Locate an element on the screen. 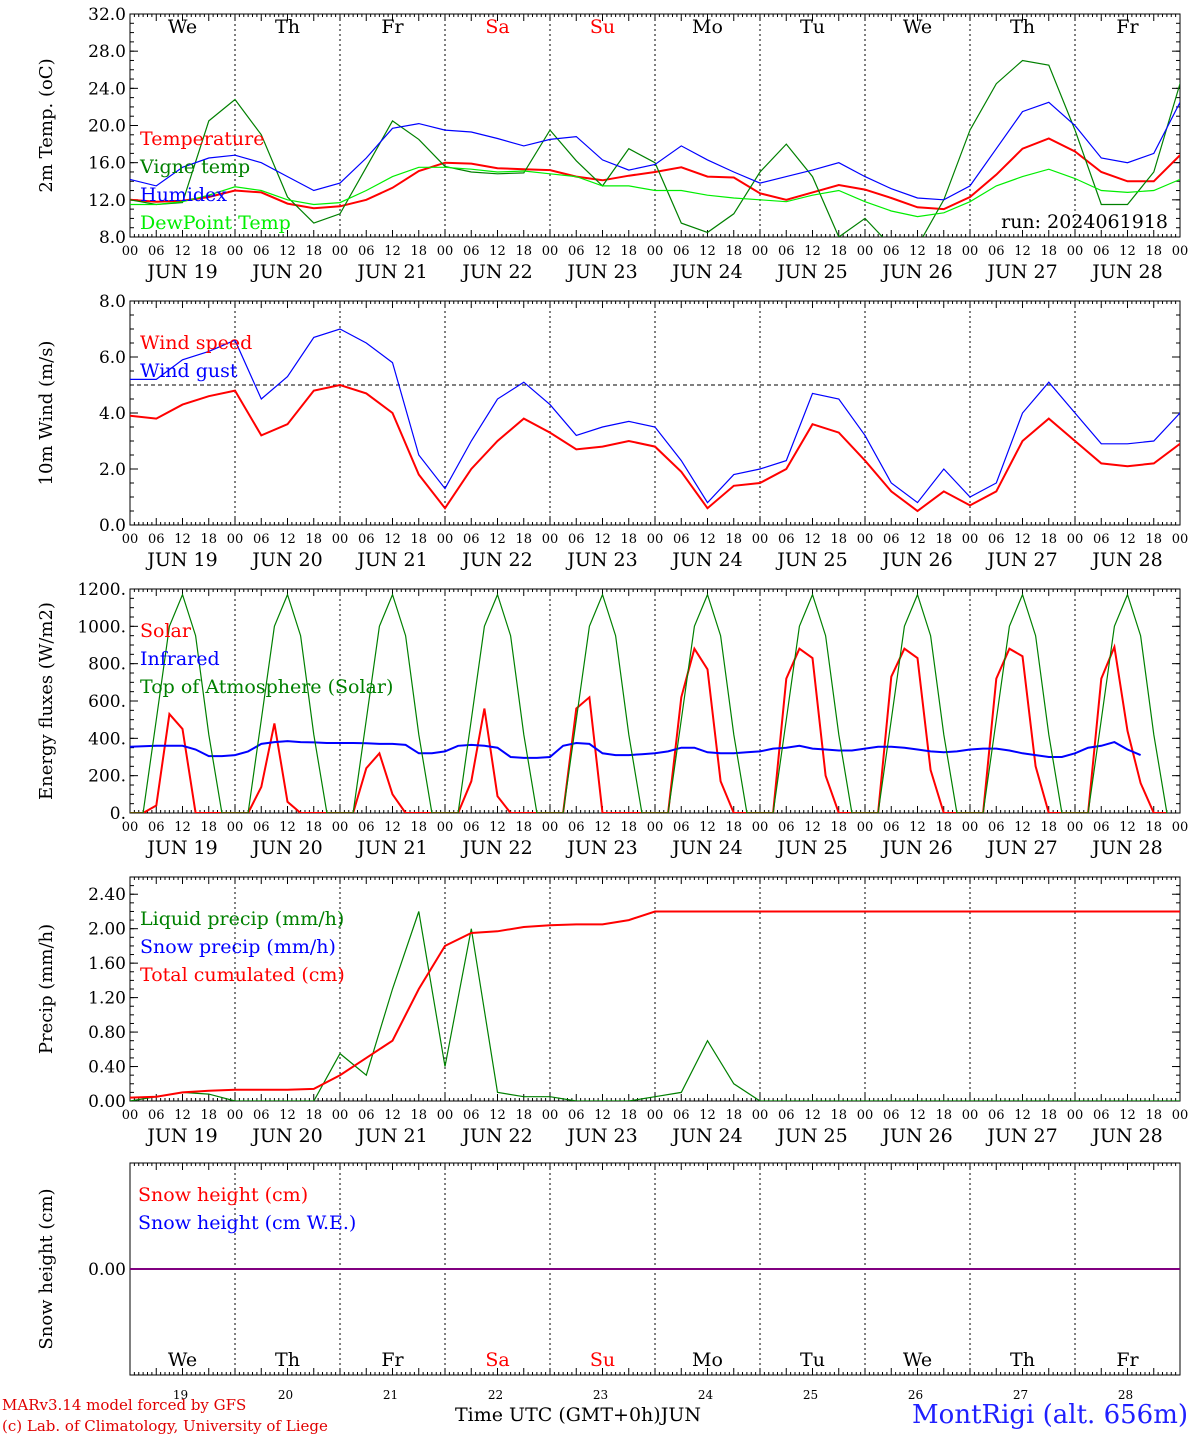 The height and width of the screenshot is (1440, 1194). y-tick-label: 0.40 is located at coordinates (107, 1068).